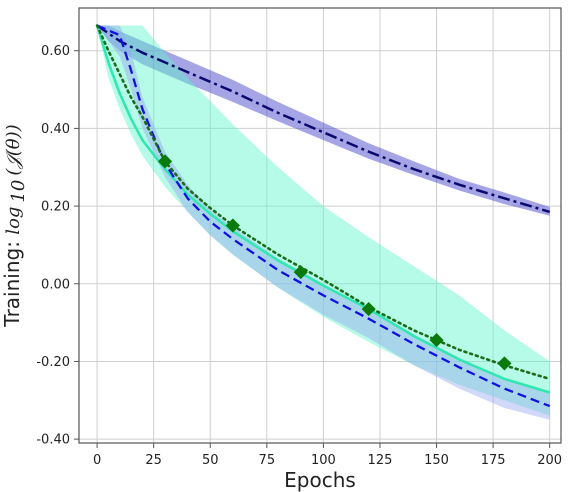 Image resolution: width=568 pixels, height=492 pixels. I want to click on x-axis-label: Epochs, so click(320, 480).